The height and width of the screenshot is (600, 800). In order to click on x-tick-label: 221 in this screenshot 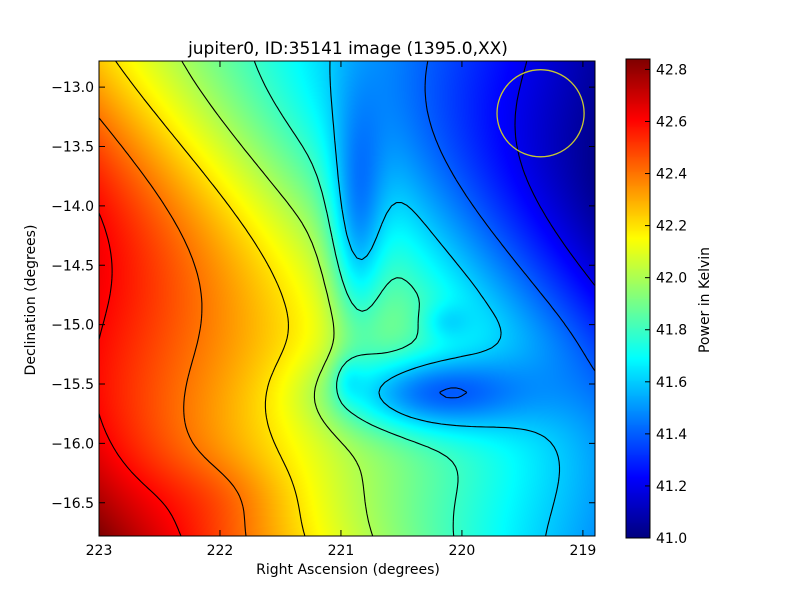, I will do `click(341, 551)`.